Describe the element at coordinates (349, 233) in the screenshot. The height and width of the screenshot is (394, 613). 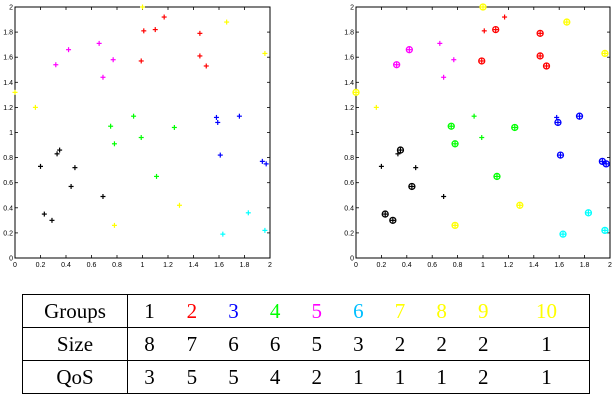
I see `y-tick-label: 0.2` at that location.